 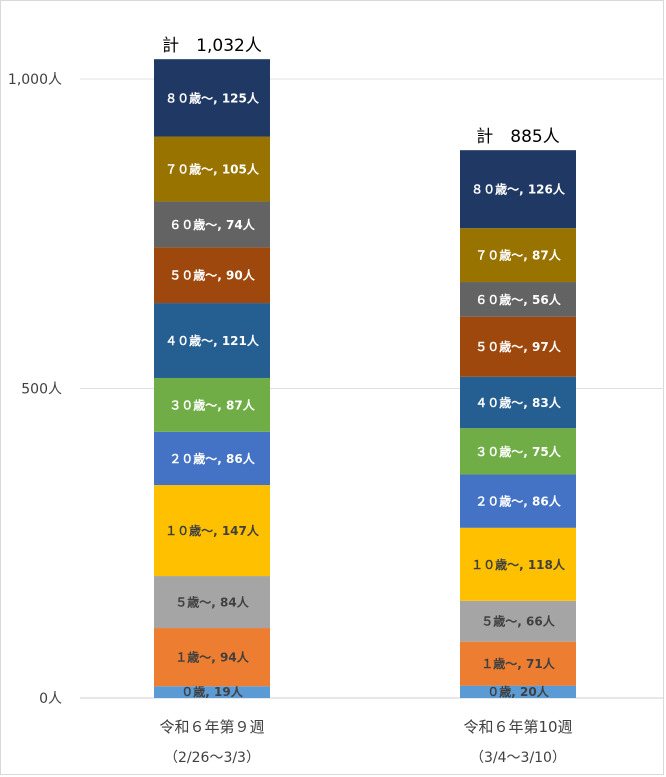 What do you see at coordinates (212, 46) in the screenshot?
I see `total-label: 計 1,032人` at bounding box center [212, 46].